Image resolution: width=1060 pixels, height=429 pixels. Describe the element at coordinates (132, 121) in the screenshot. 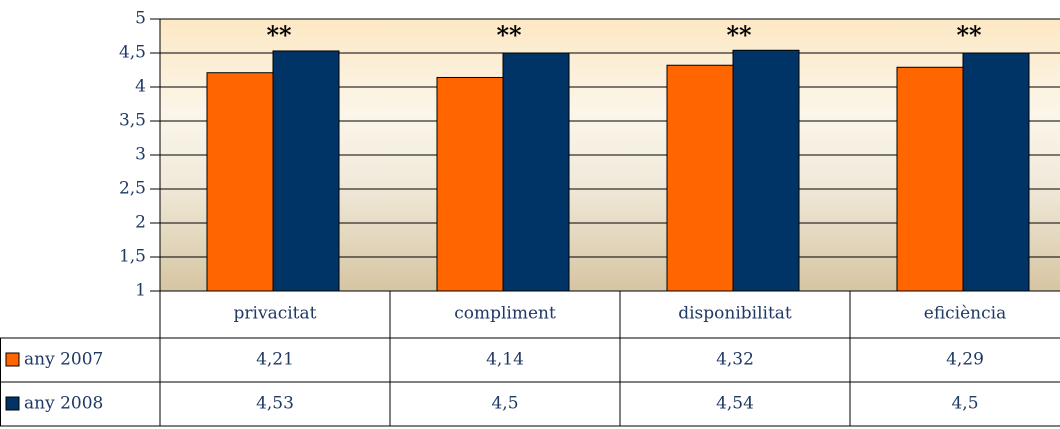

I see `y-tick-label: 3,5` at that location.